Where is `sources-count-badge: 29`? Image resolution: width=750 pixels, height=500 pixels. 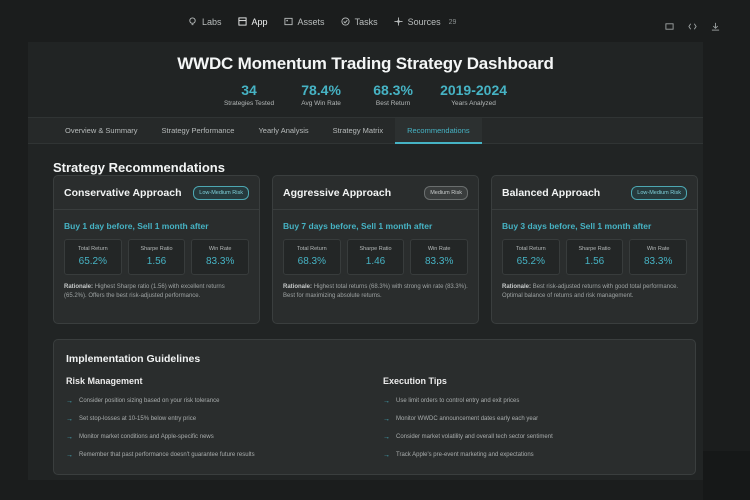 sources-count-badge: 29 is located at coordinates (452, 22).